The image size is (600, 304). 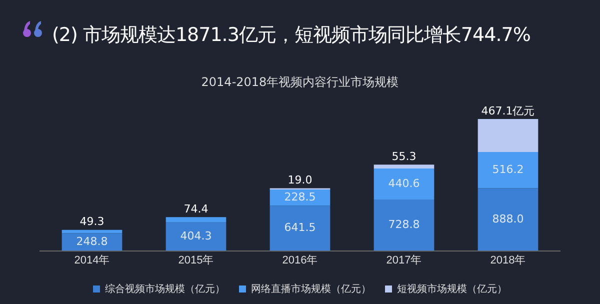 What do you see at coordinates (452, 288) in the screenshot?
I see `legend-label: 短视频市场规模（亿元）` at bounding box center [452, 288].